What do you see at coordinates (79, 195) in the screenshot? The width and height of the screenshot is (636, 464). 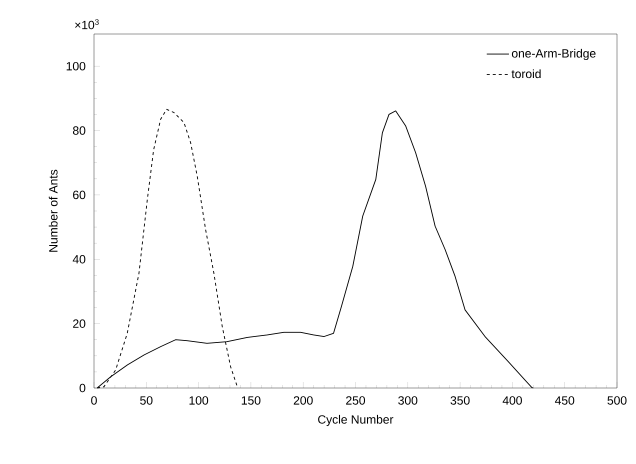 I see `y-tick-label: 60` at bounding box center [79, 195].